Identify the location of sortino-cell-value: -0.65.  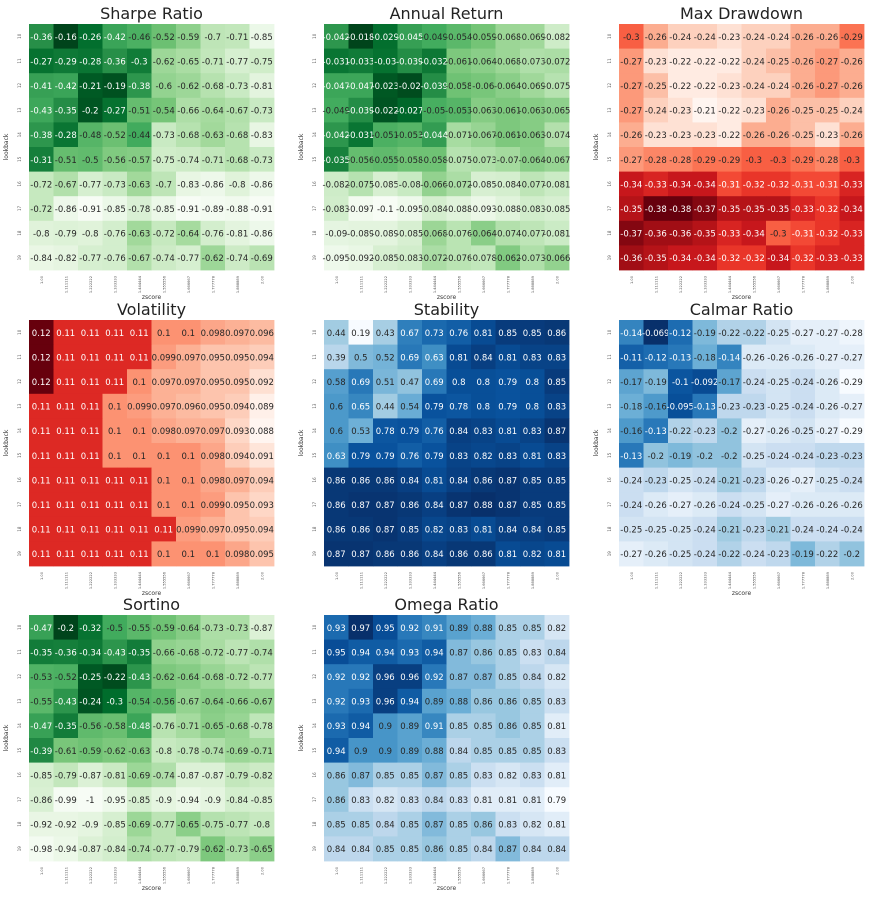
(213, 727).